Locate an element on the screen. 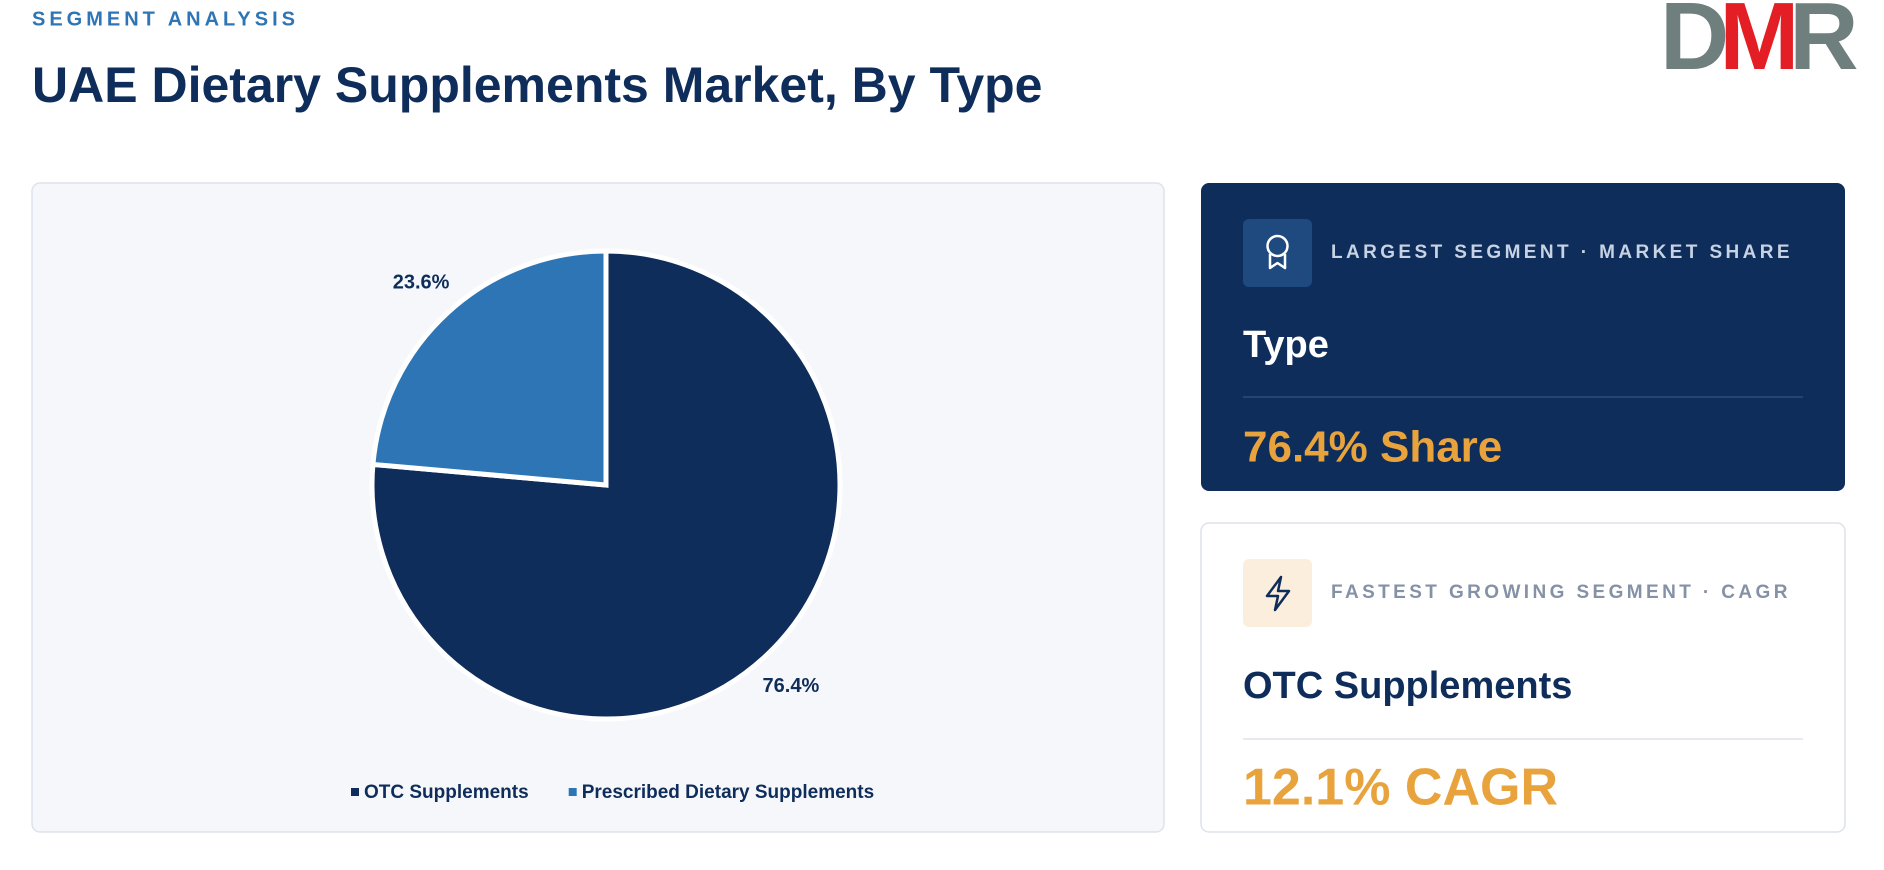 This screenshot has height=870, width=1884. logo-d: D is located at coordinates (1693, 45).